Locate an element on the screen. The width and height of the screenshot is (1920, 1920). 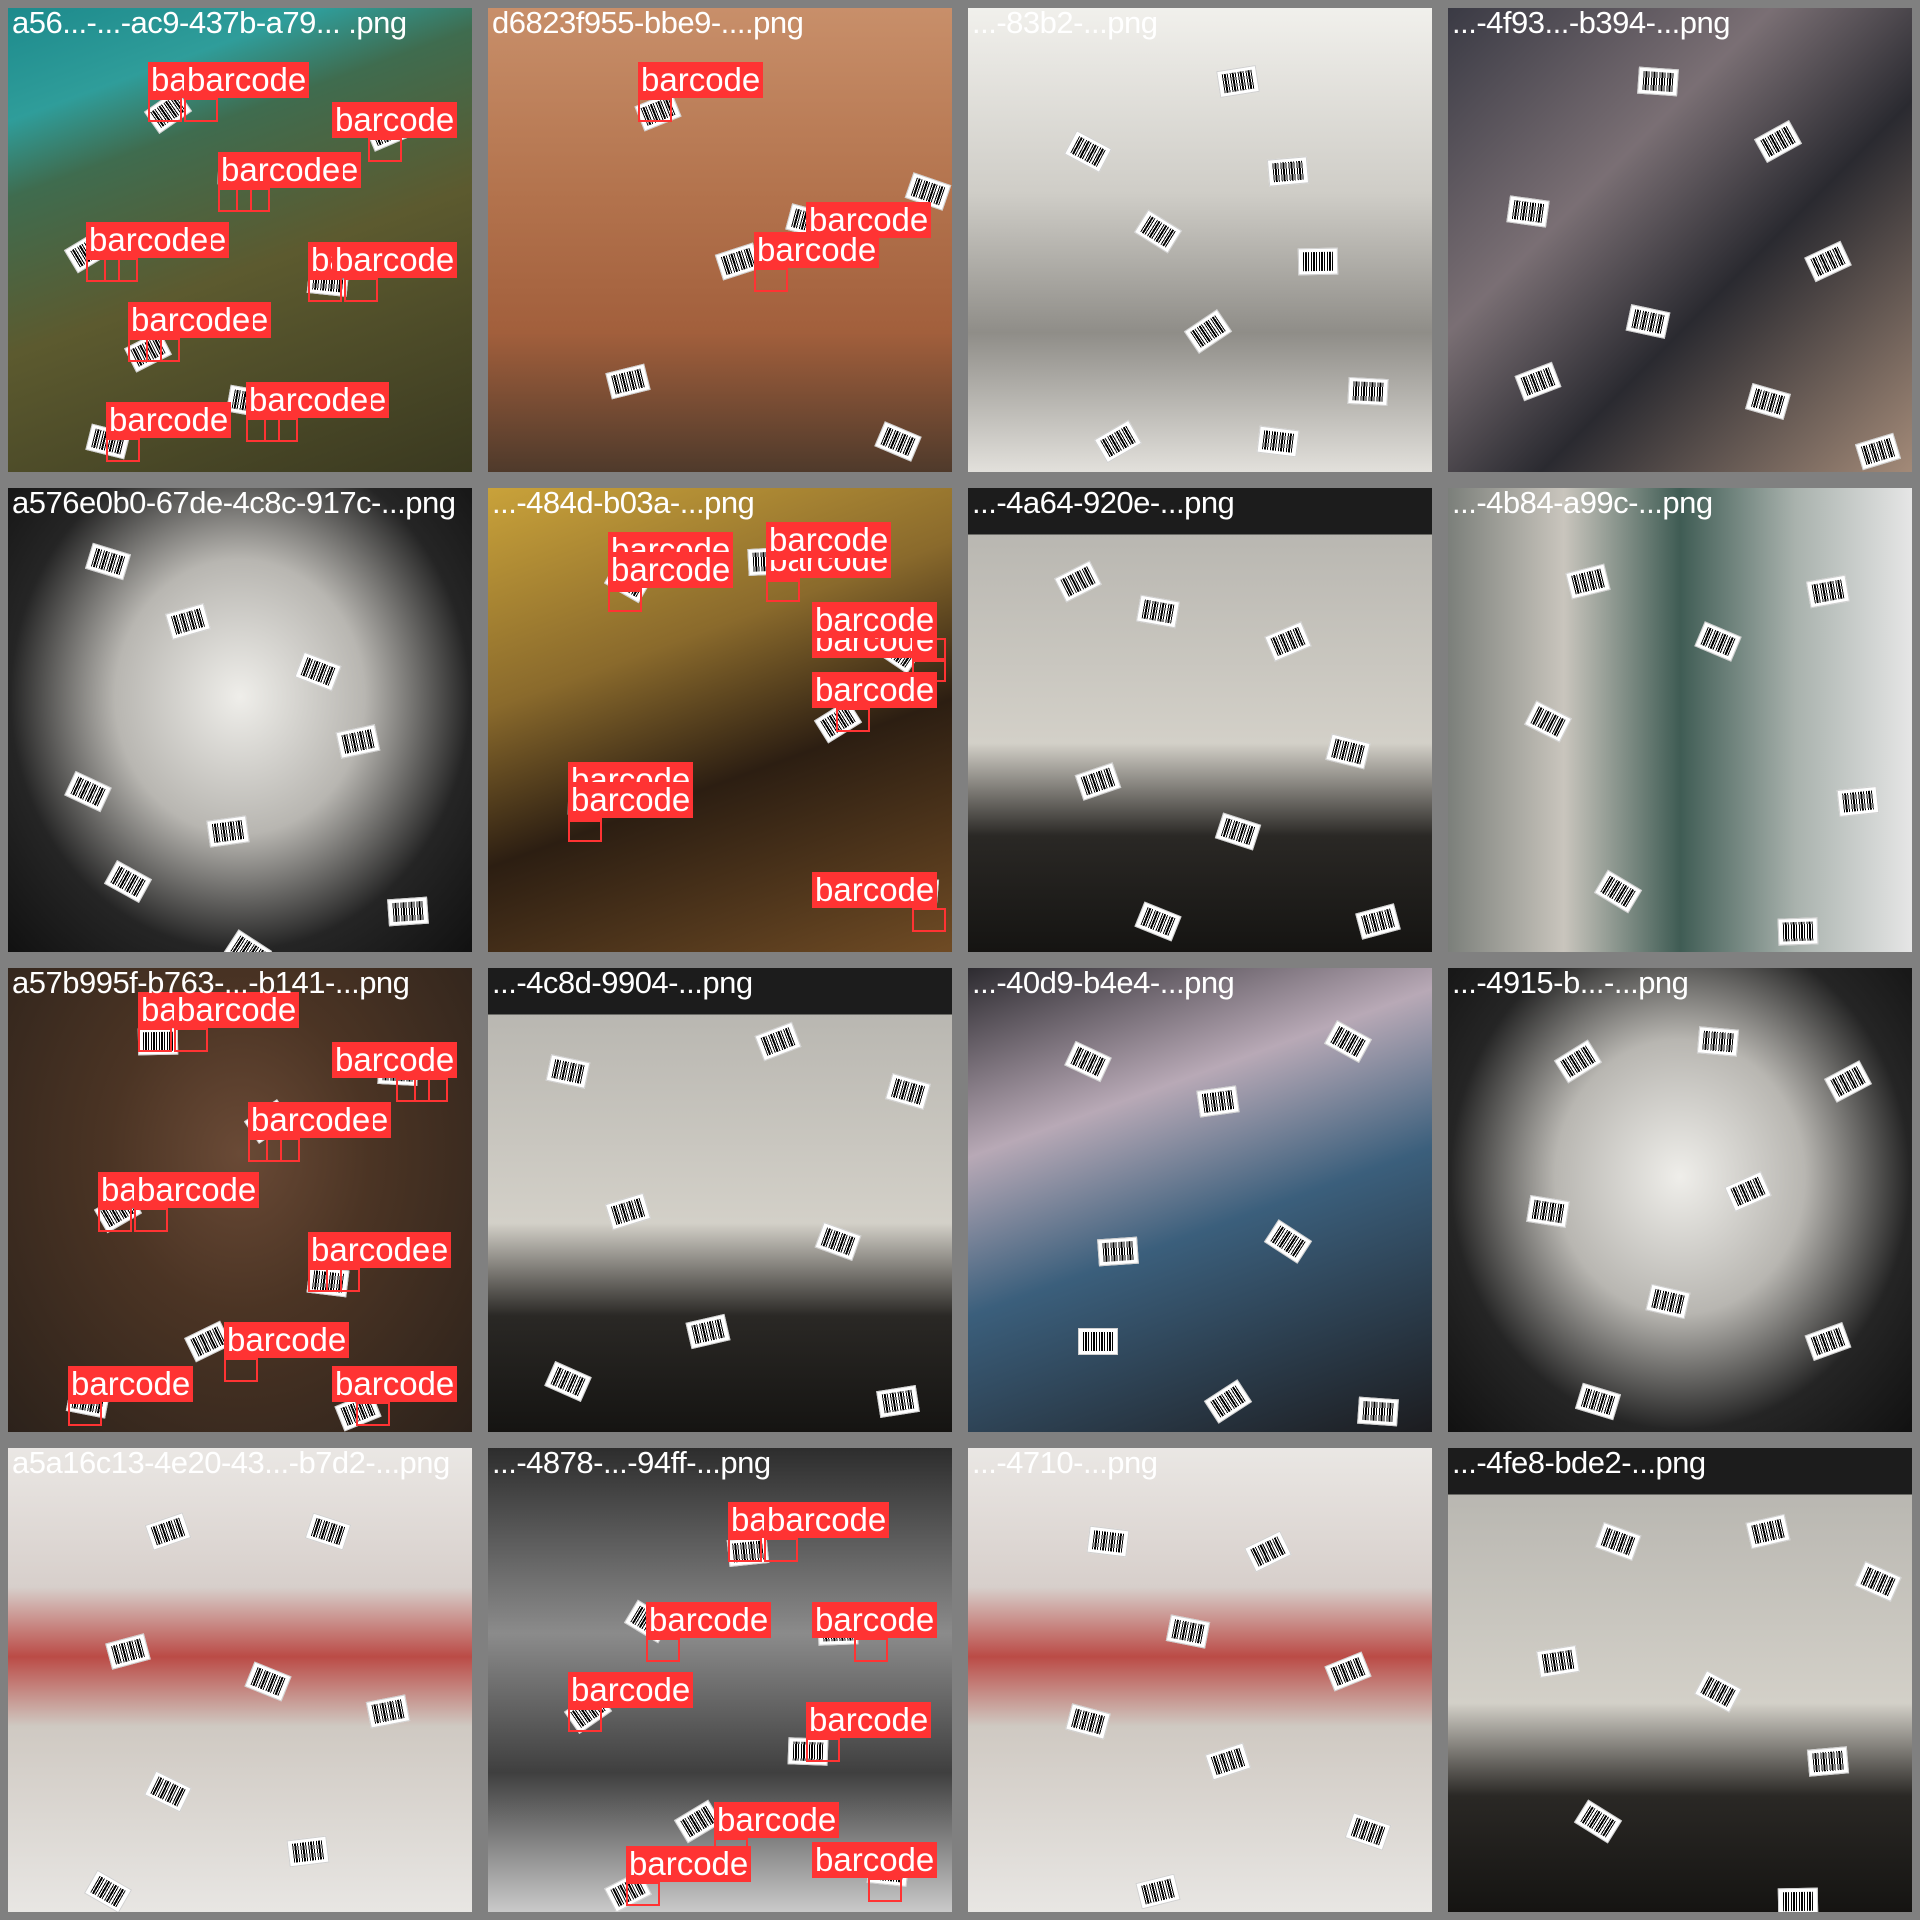
tile-filename-label: ...-4b84-a99c-...png is located at coordinates (1582, 504).